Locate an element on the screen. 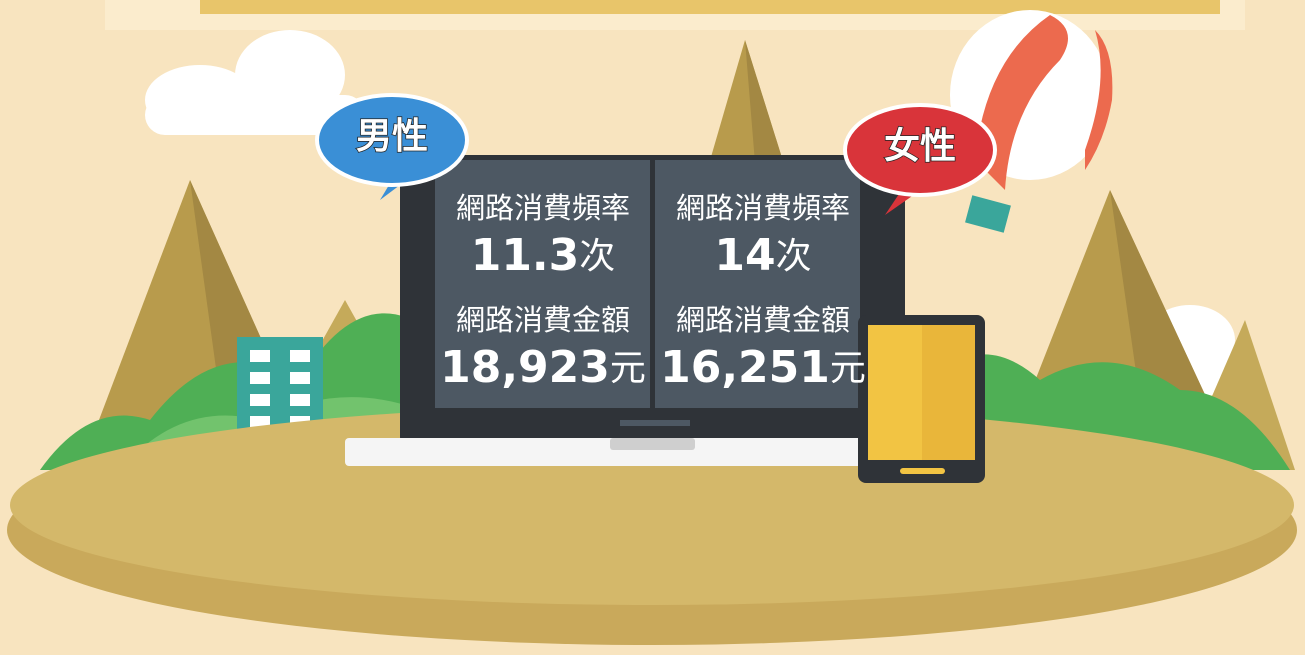 The height and width of the screenshot is (655, 1305). metric-value: 16,251元 is located at coordinates (763, 367).